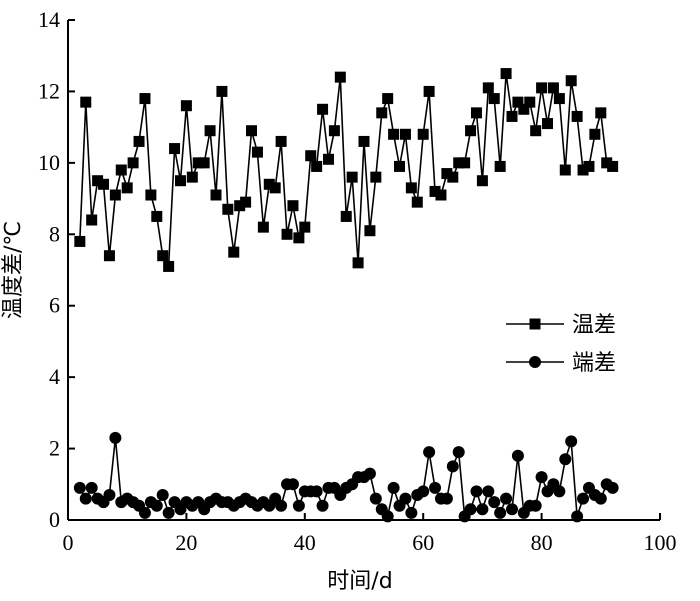  Describe the element at coordinates (186, 542) in the screenshot. I see `x-tick-label: 20` at that location.